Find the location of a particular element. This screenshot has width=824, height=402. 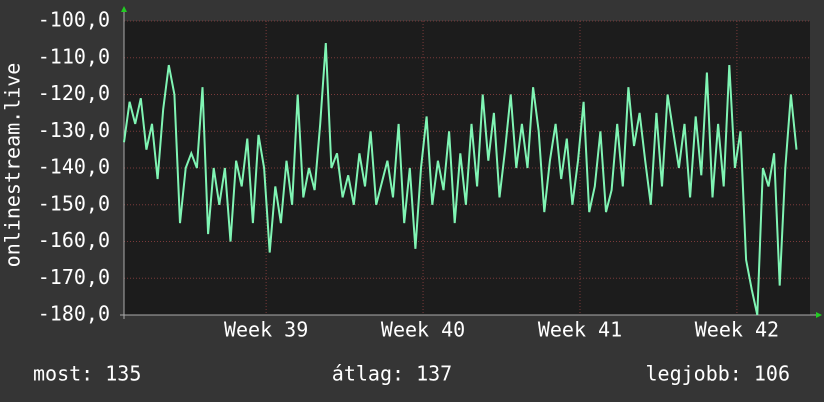

y-tick-label: -160,0 is located at coordinates (74, 240).